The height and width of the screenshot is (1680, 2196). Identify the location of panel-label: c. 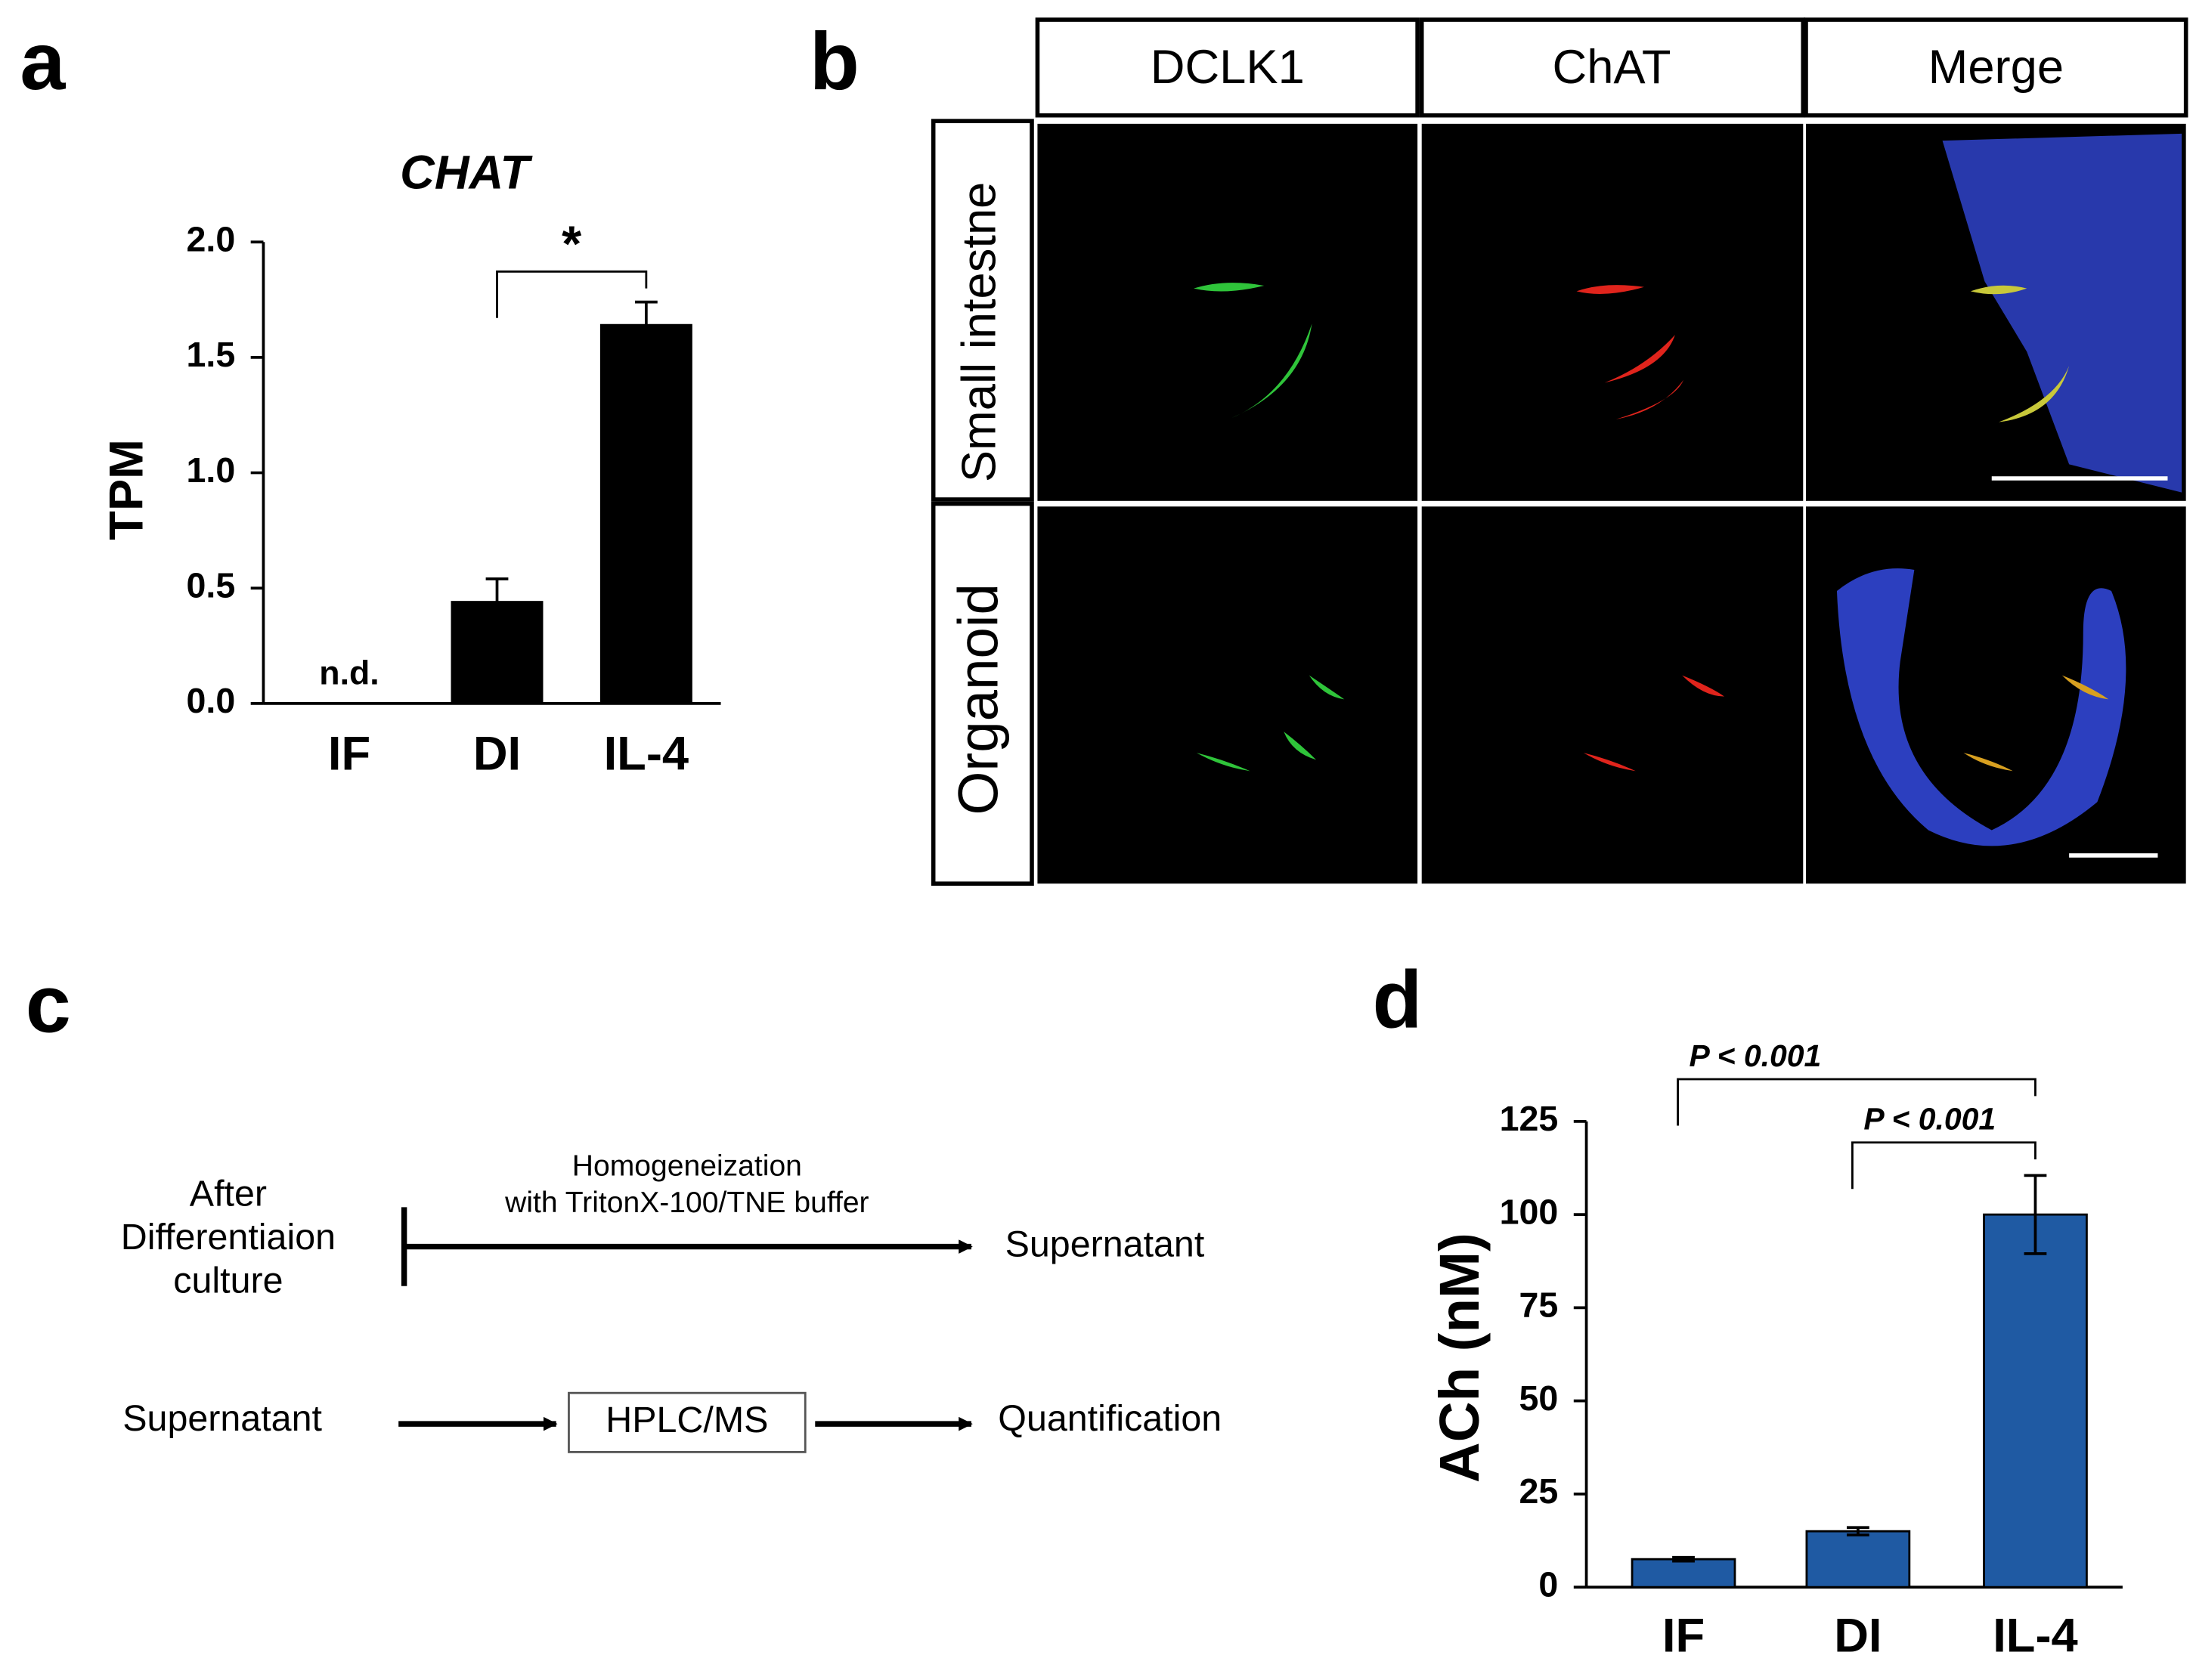
(49, 1003).